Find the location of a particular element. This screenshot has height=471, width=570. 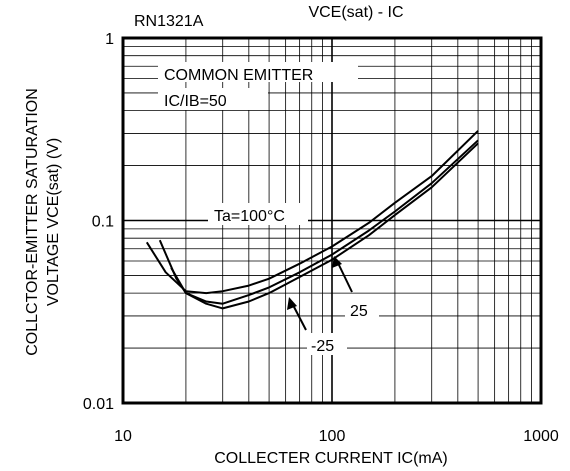

y-tick-label: 0.01 is located at coordinates (98, 404).